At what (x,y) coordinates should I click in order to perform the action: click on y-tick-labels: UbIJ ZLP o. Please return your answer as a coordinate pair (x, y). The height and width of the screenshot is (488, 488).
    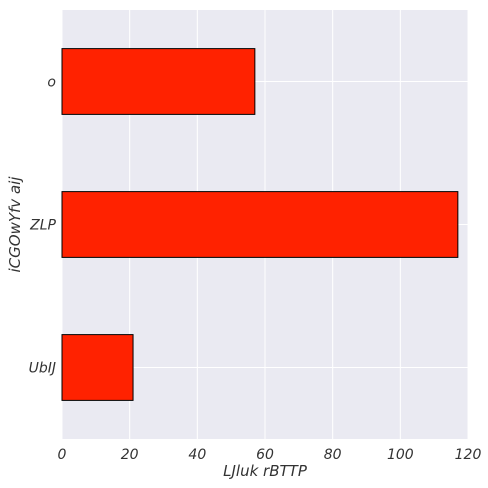
    Looking at the image, I should click on (43, 226).